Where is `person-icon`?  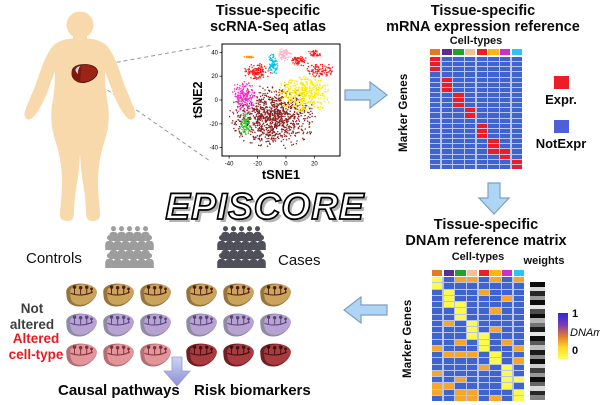
person-icon is located at coordinates (253, 263).